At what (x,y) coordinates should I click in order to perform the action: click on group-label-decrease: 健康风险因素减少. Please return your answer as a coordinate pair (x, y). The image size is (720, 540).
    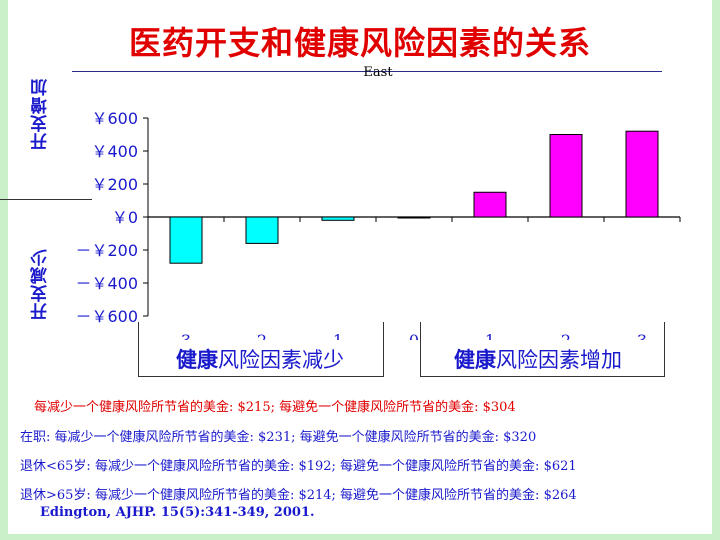
    Looking at the image, I should click on (260, 359).